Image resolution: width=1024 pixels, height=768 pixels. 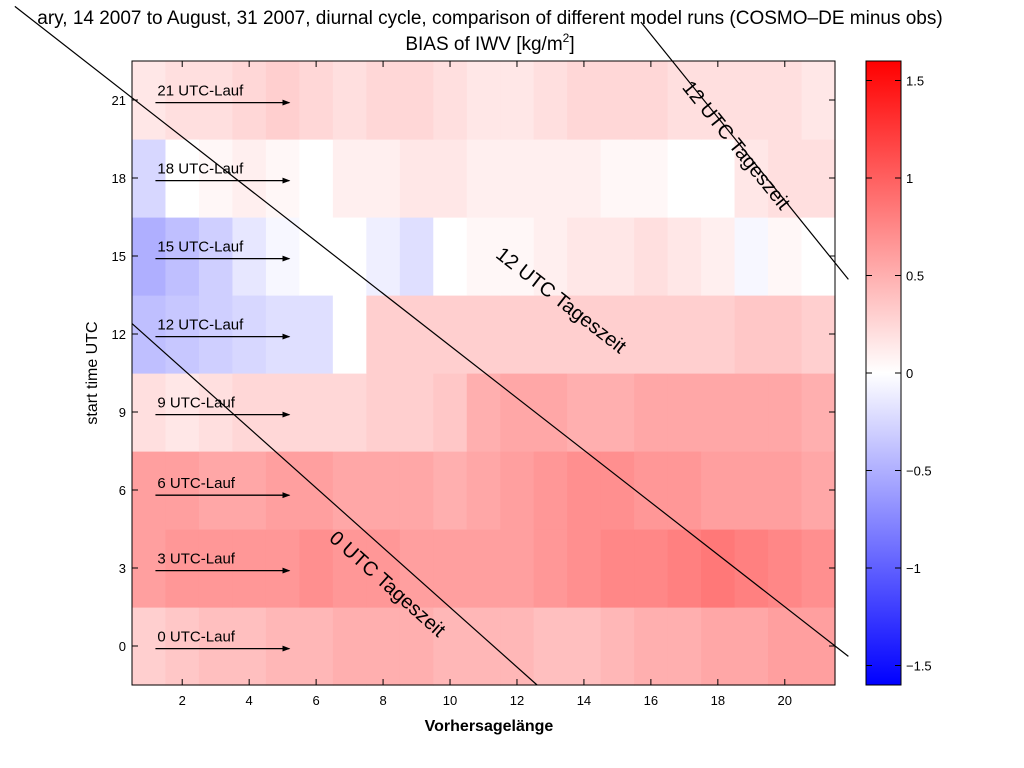 I want to click on heatmap-cell-r7-c2, so click(x=216, y=100).